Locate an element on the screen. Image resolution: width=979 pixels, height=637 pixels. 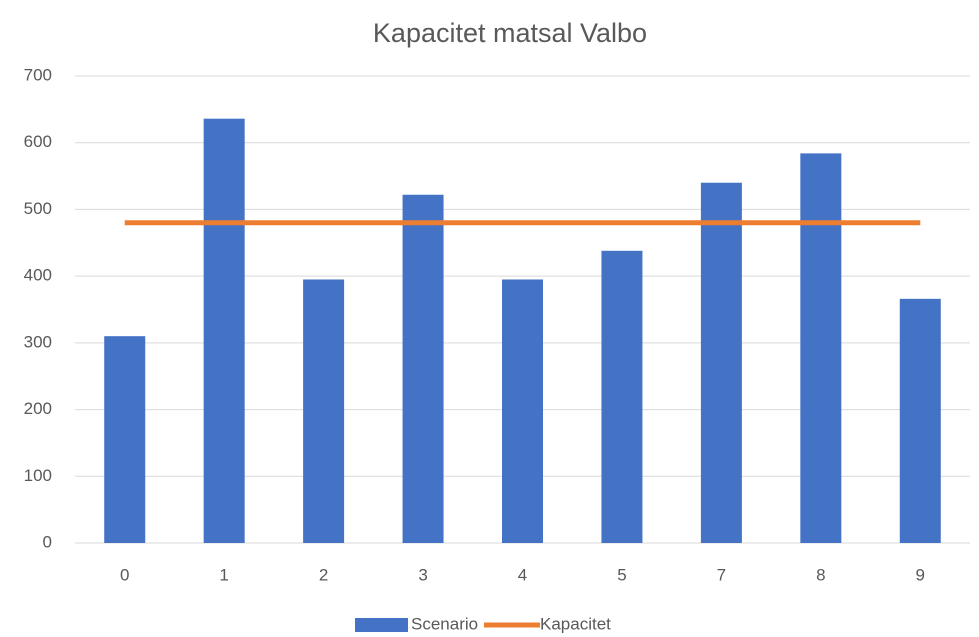
x-tick-label: 4 is located at coordinates (522, 574).